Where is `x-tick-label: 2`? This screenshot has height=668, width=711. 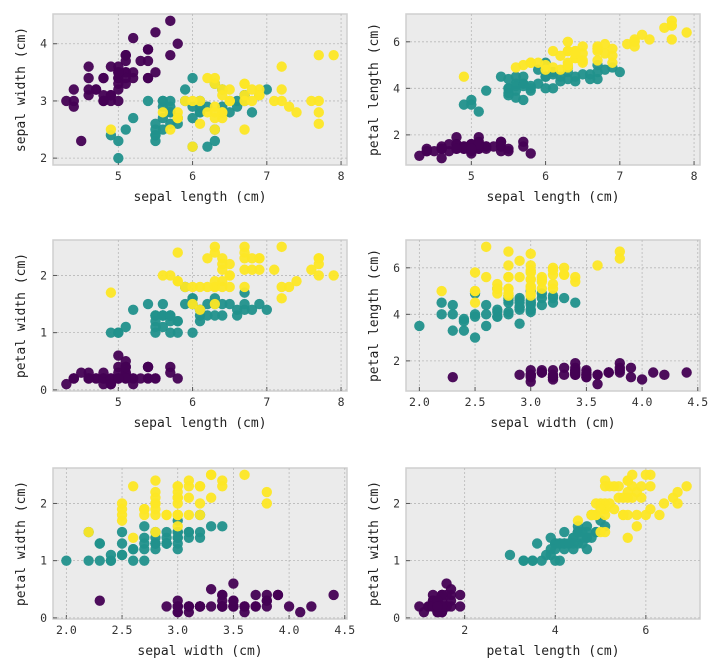
x-tick-label: 2 is located at coordinates (464, 630).